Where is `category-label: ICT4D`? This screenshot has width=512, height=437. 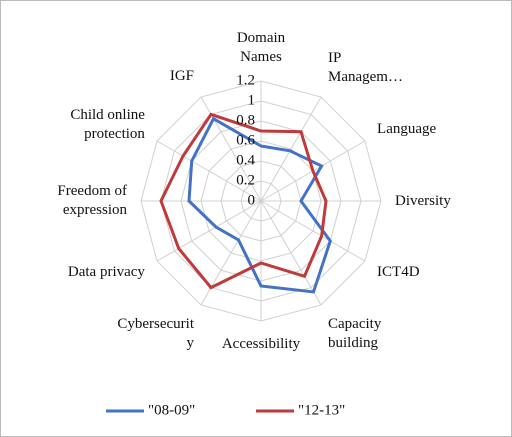
category-label: ICT4D is located at coordinates (398, 272).